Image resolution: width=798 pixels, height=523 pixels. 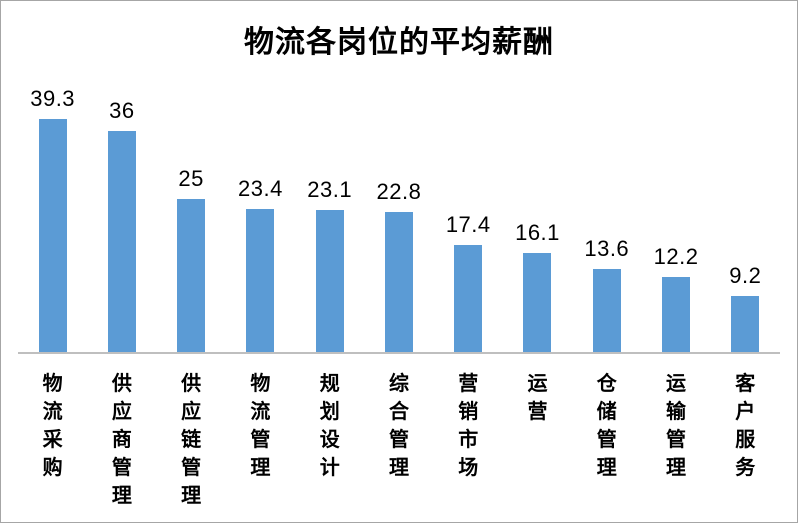 I want to click on bar-slot: 22.8, so click(x=398, y=219).